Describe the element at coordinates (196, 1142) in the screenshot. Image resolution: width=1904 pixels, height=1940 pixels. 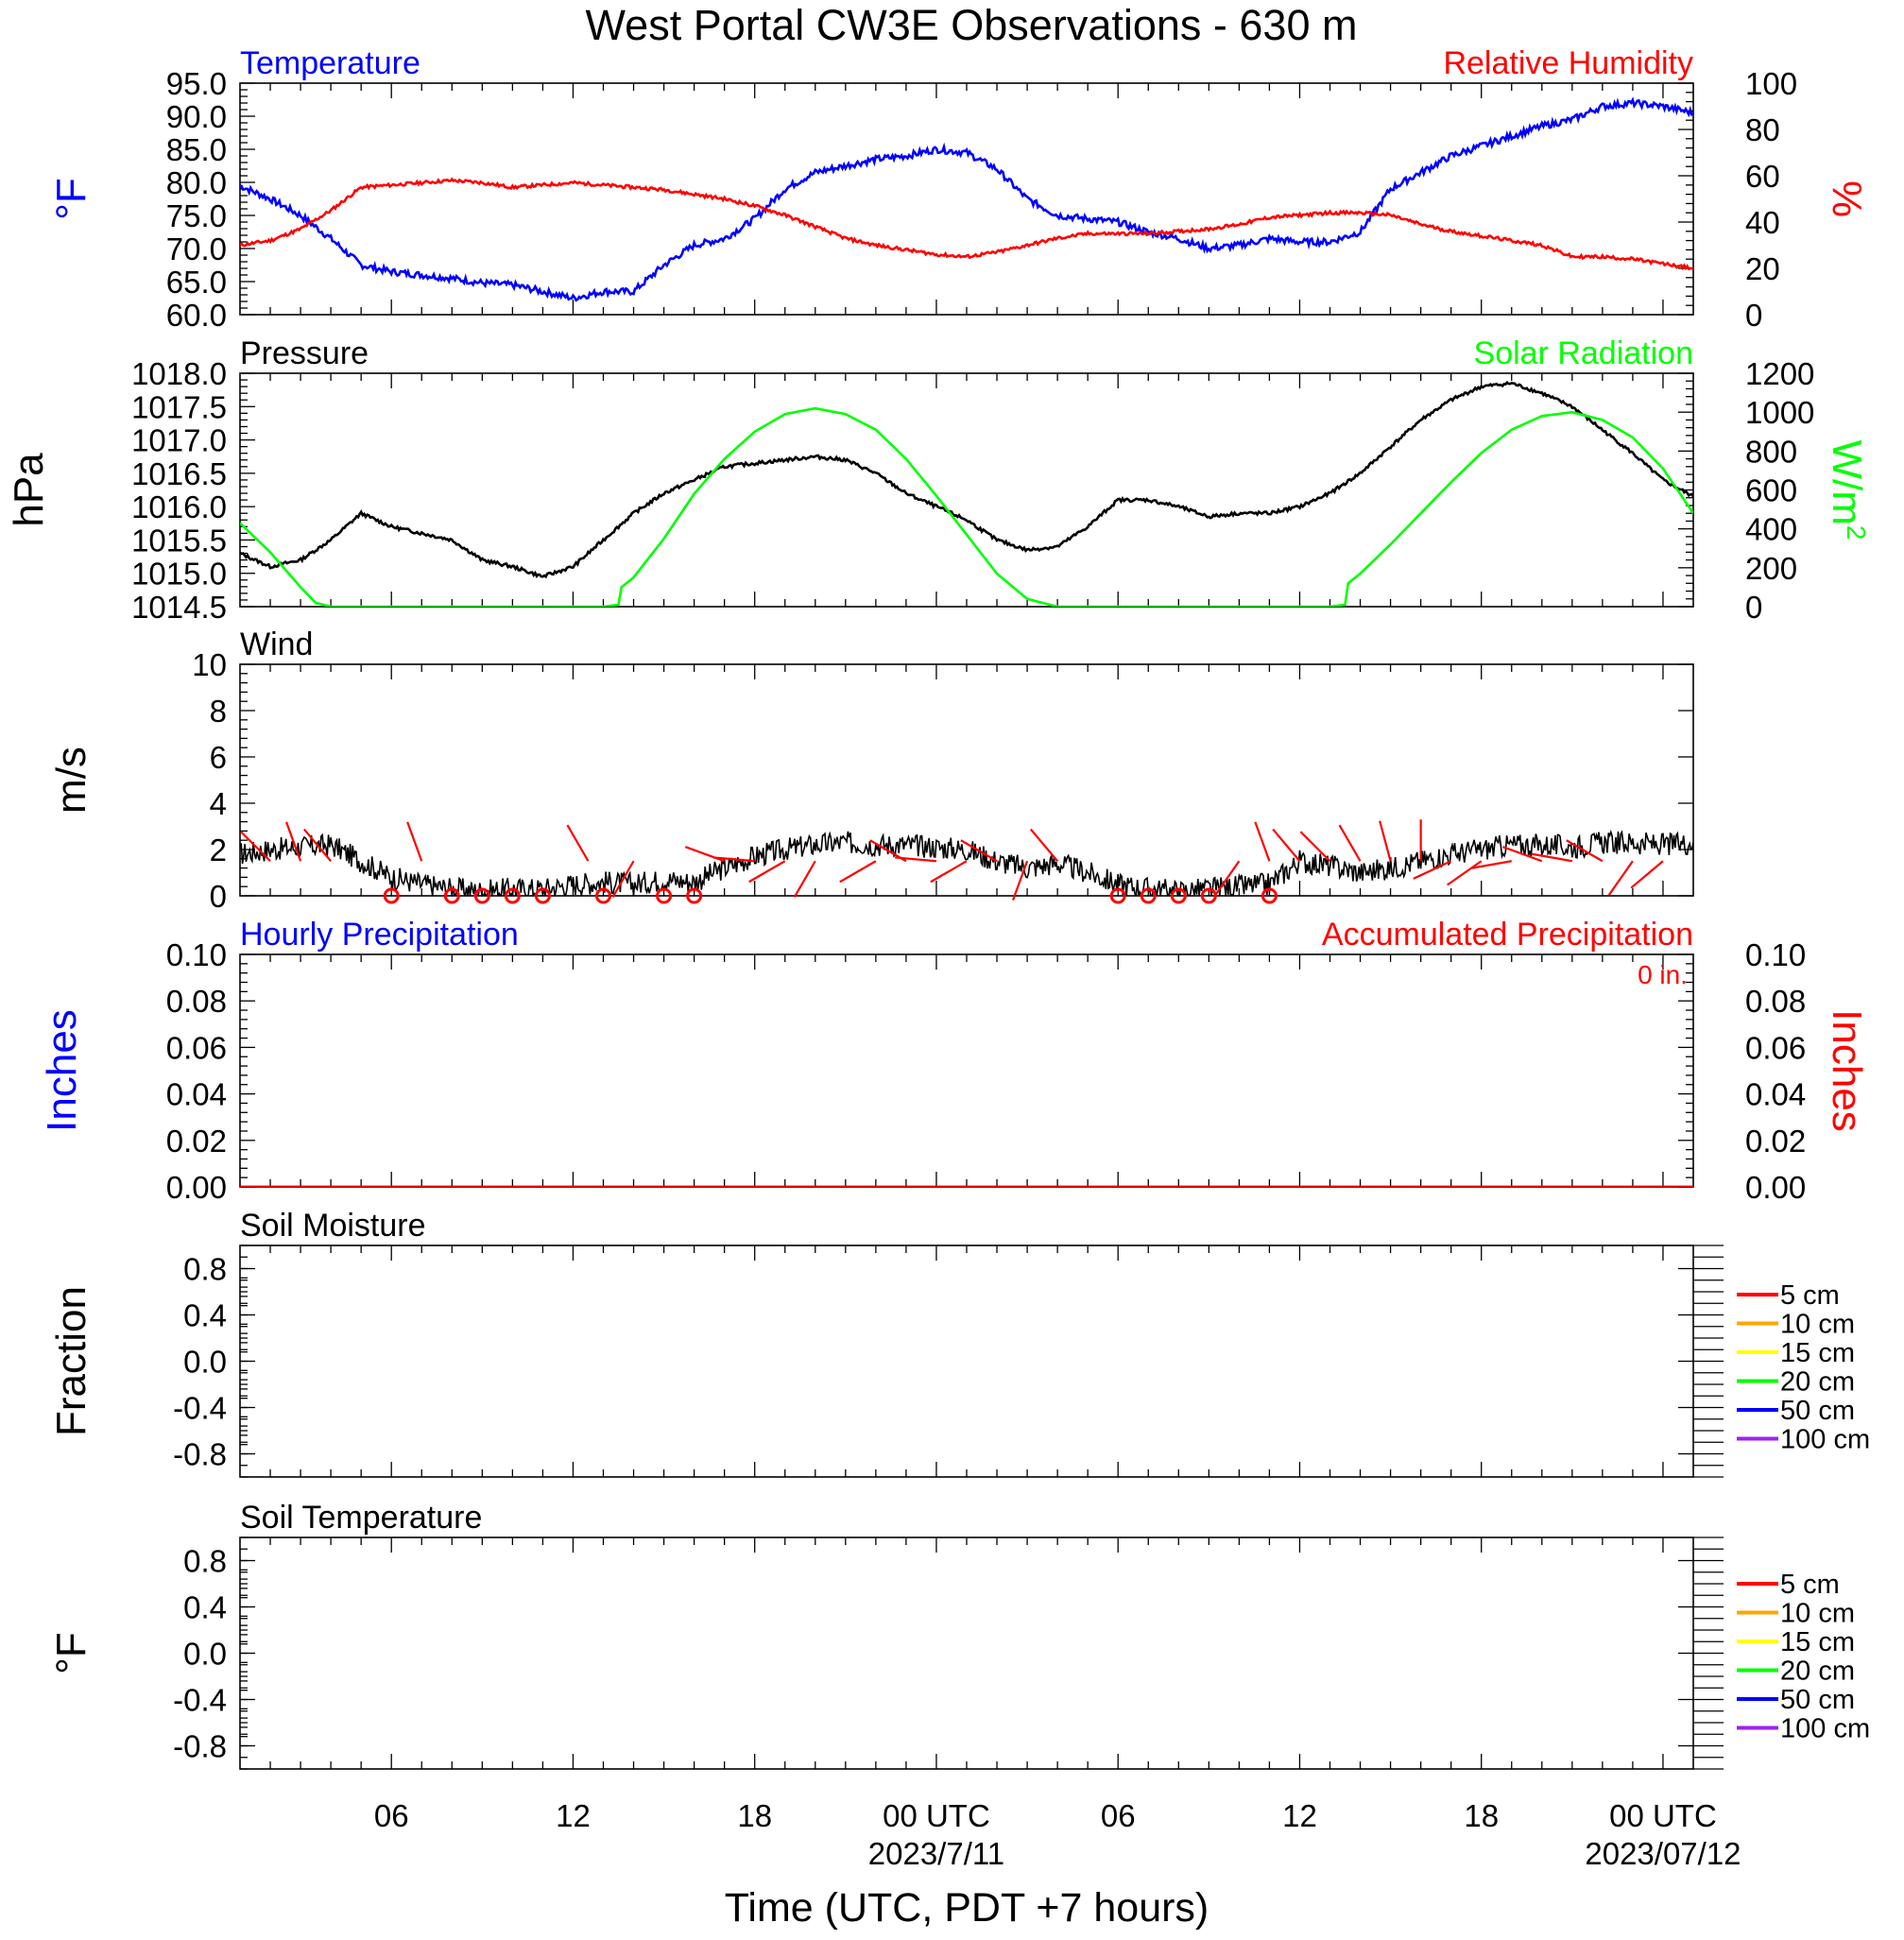
I see `y-tick-label-left: 0.02` at that location.